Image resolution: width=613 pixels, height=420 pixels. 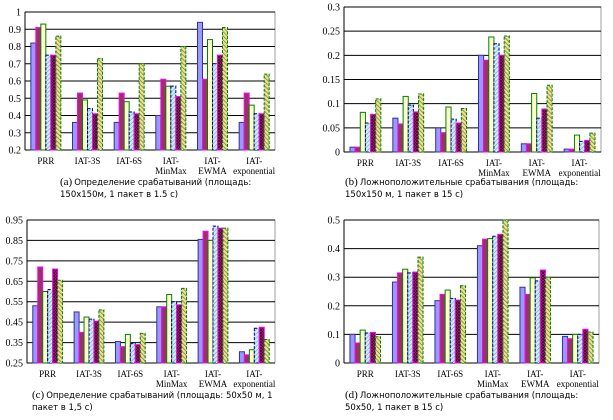 What do you see at coordinates (537, 168) in the screenshot?
I see `x-tick-label: IAT-EWMA` at bounding box center [537, 168].